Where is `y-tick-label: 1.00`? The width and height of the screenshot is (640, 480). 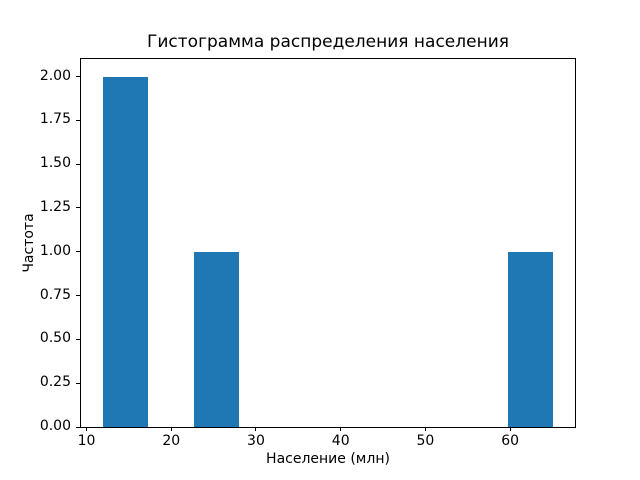 y-tick-label: 1.00 is located at coordinates (55, 250).